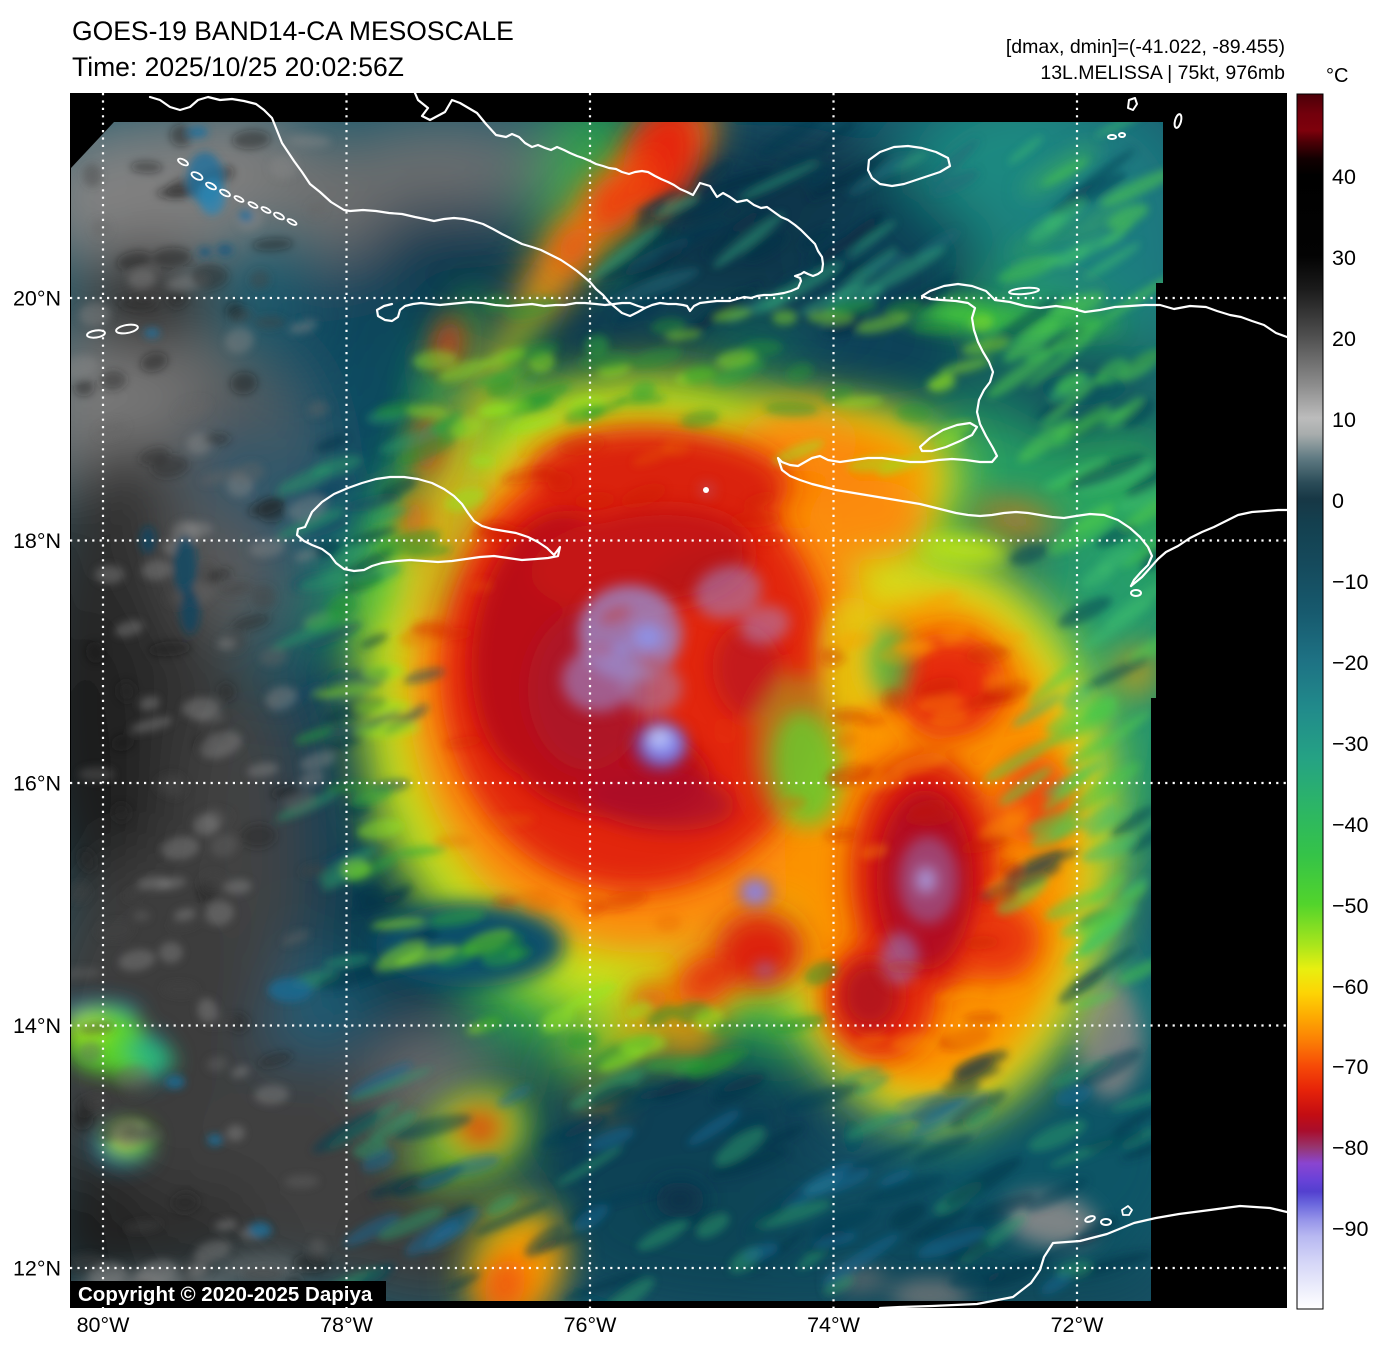  What do you see at coordinates (1344, 177) in the screenshot?
I see `svg-text: 40` at bounding box center [1344, 177].